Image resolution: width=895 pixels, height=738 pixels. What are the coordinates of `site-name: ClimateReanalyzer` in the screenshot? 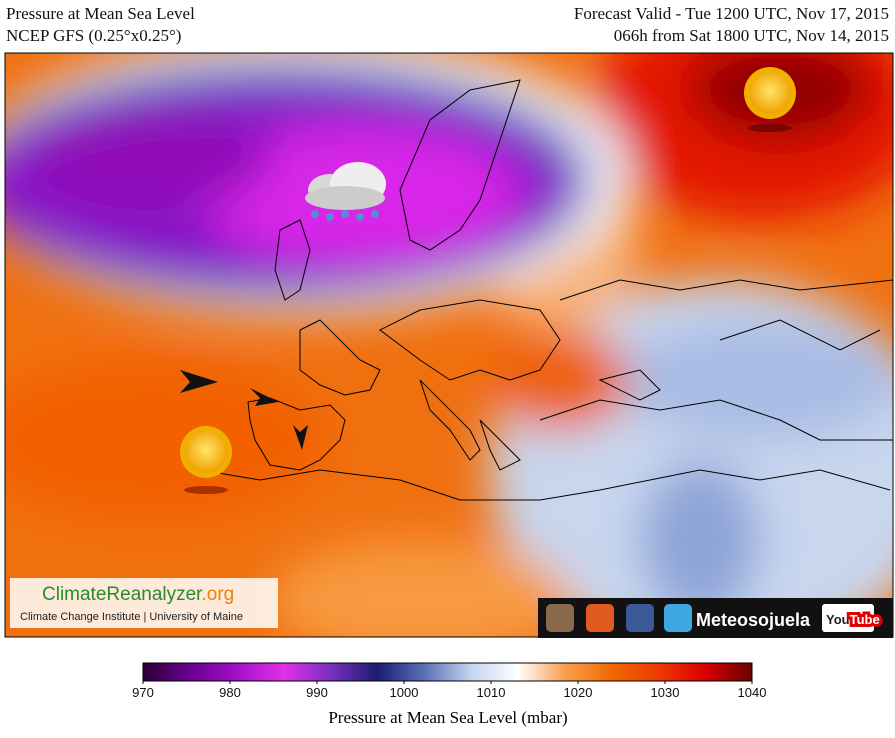 It's located at (122, 594).